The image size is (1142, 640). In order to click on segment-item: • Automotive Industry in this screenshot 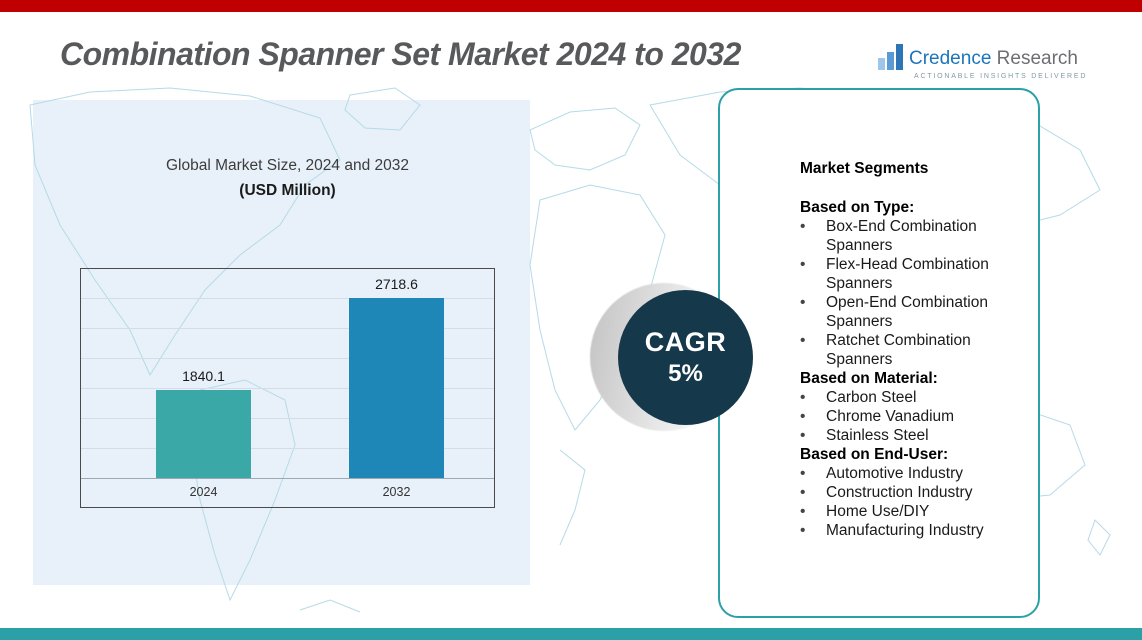, I will do `click(881, 473)`.